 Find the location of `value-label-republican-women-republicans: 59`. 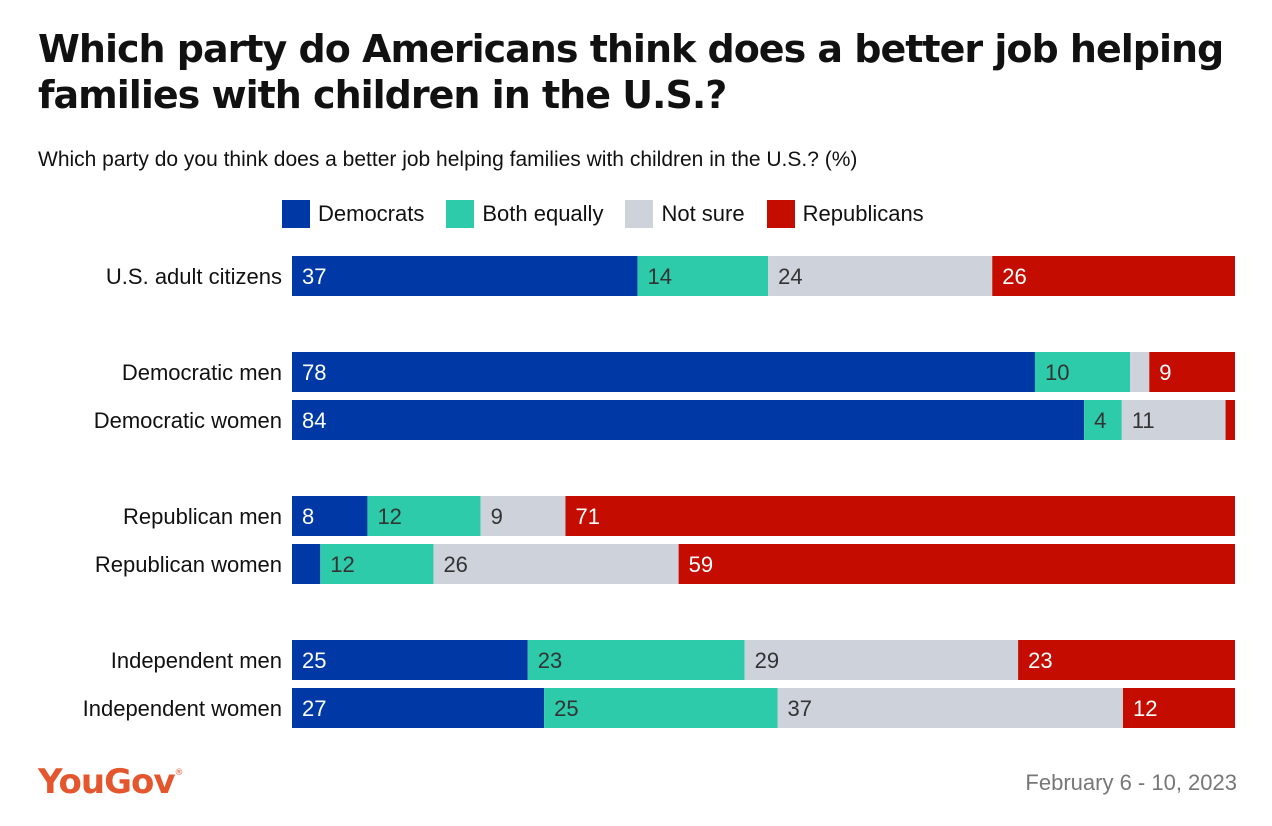

value-label-republican-women-republicans: 59 is located at coordinates (701, 564).